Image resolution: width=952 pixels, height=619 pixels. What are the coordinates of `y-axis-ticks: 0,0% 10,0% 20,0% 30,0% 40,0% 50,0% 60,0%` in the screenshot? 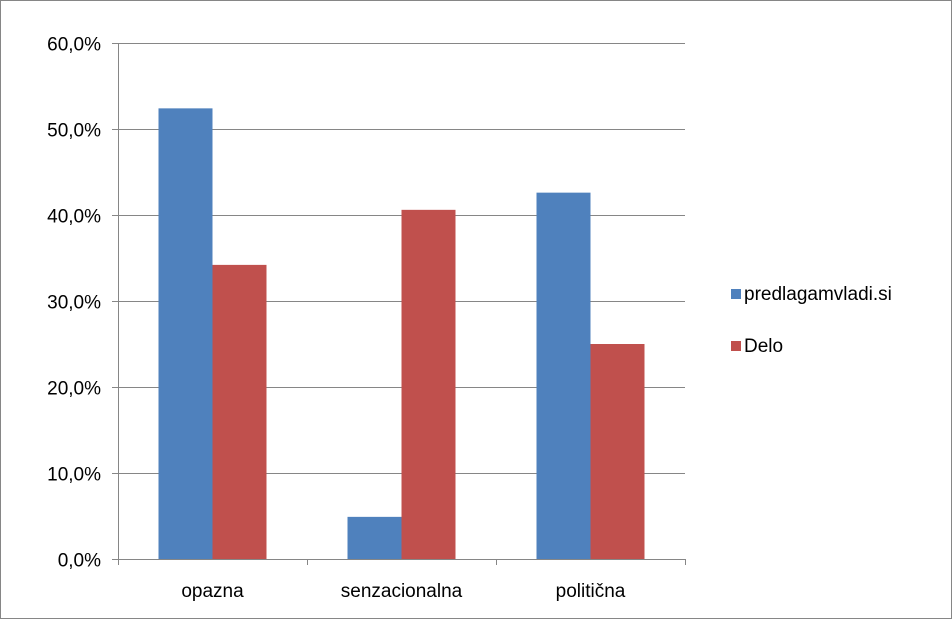 It's located at (83, 303).